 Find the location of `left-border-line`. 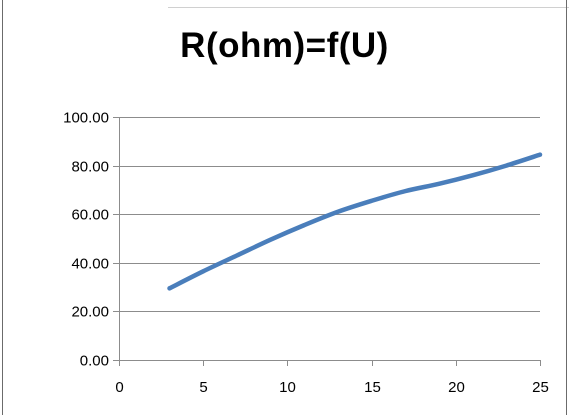

left-border-line is located at coordinates (2, 207).